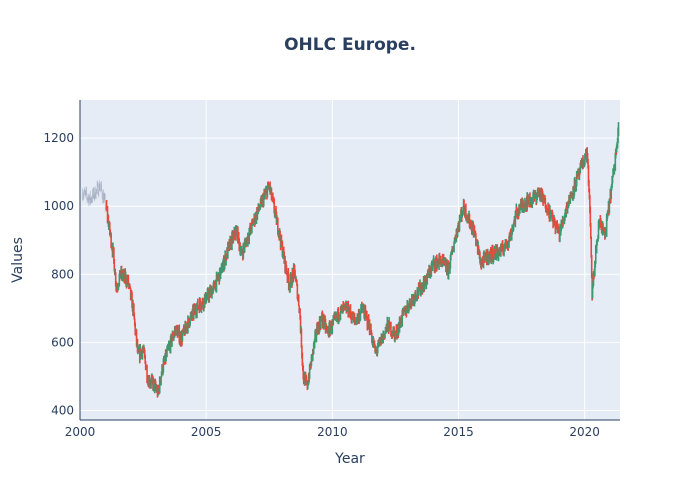 This screenshot has width=700, height=504. Describe the element at coordinates (80, 432) in the screenshot. I see `x-tick-label: 2000` at that location.